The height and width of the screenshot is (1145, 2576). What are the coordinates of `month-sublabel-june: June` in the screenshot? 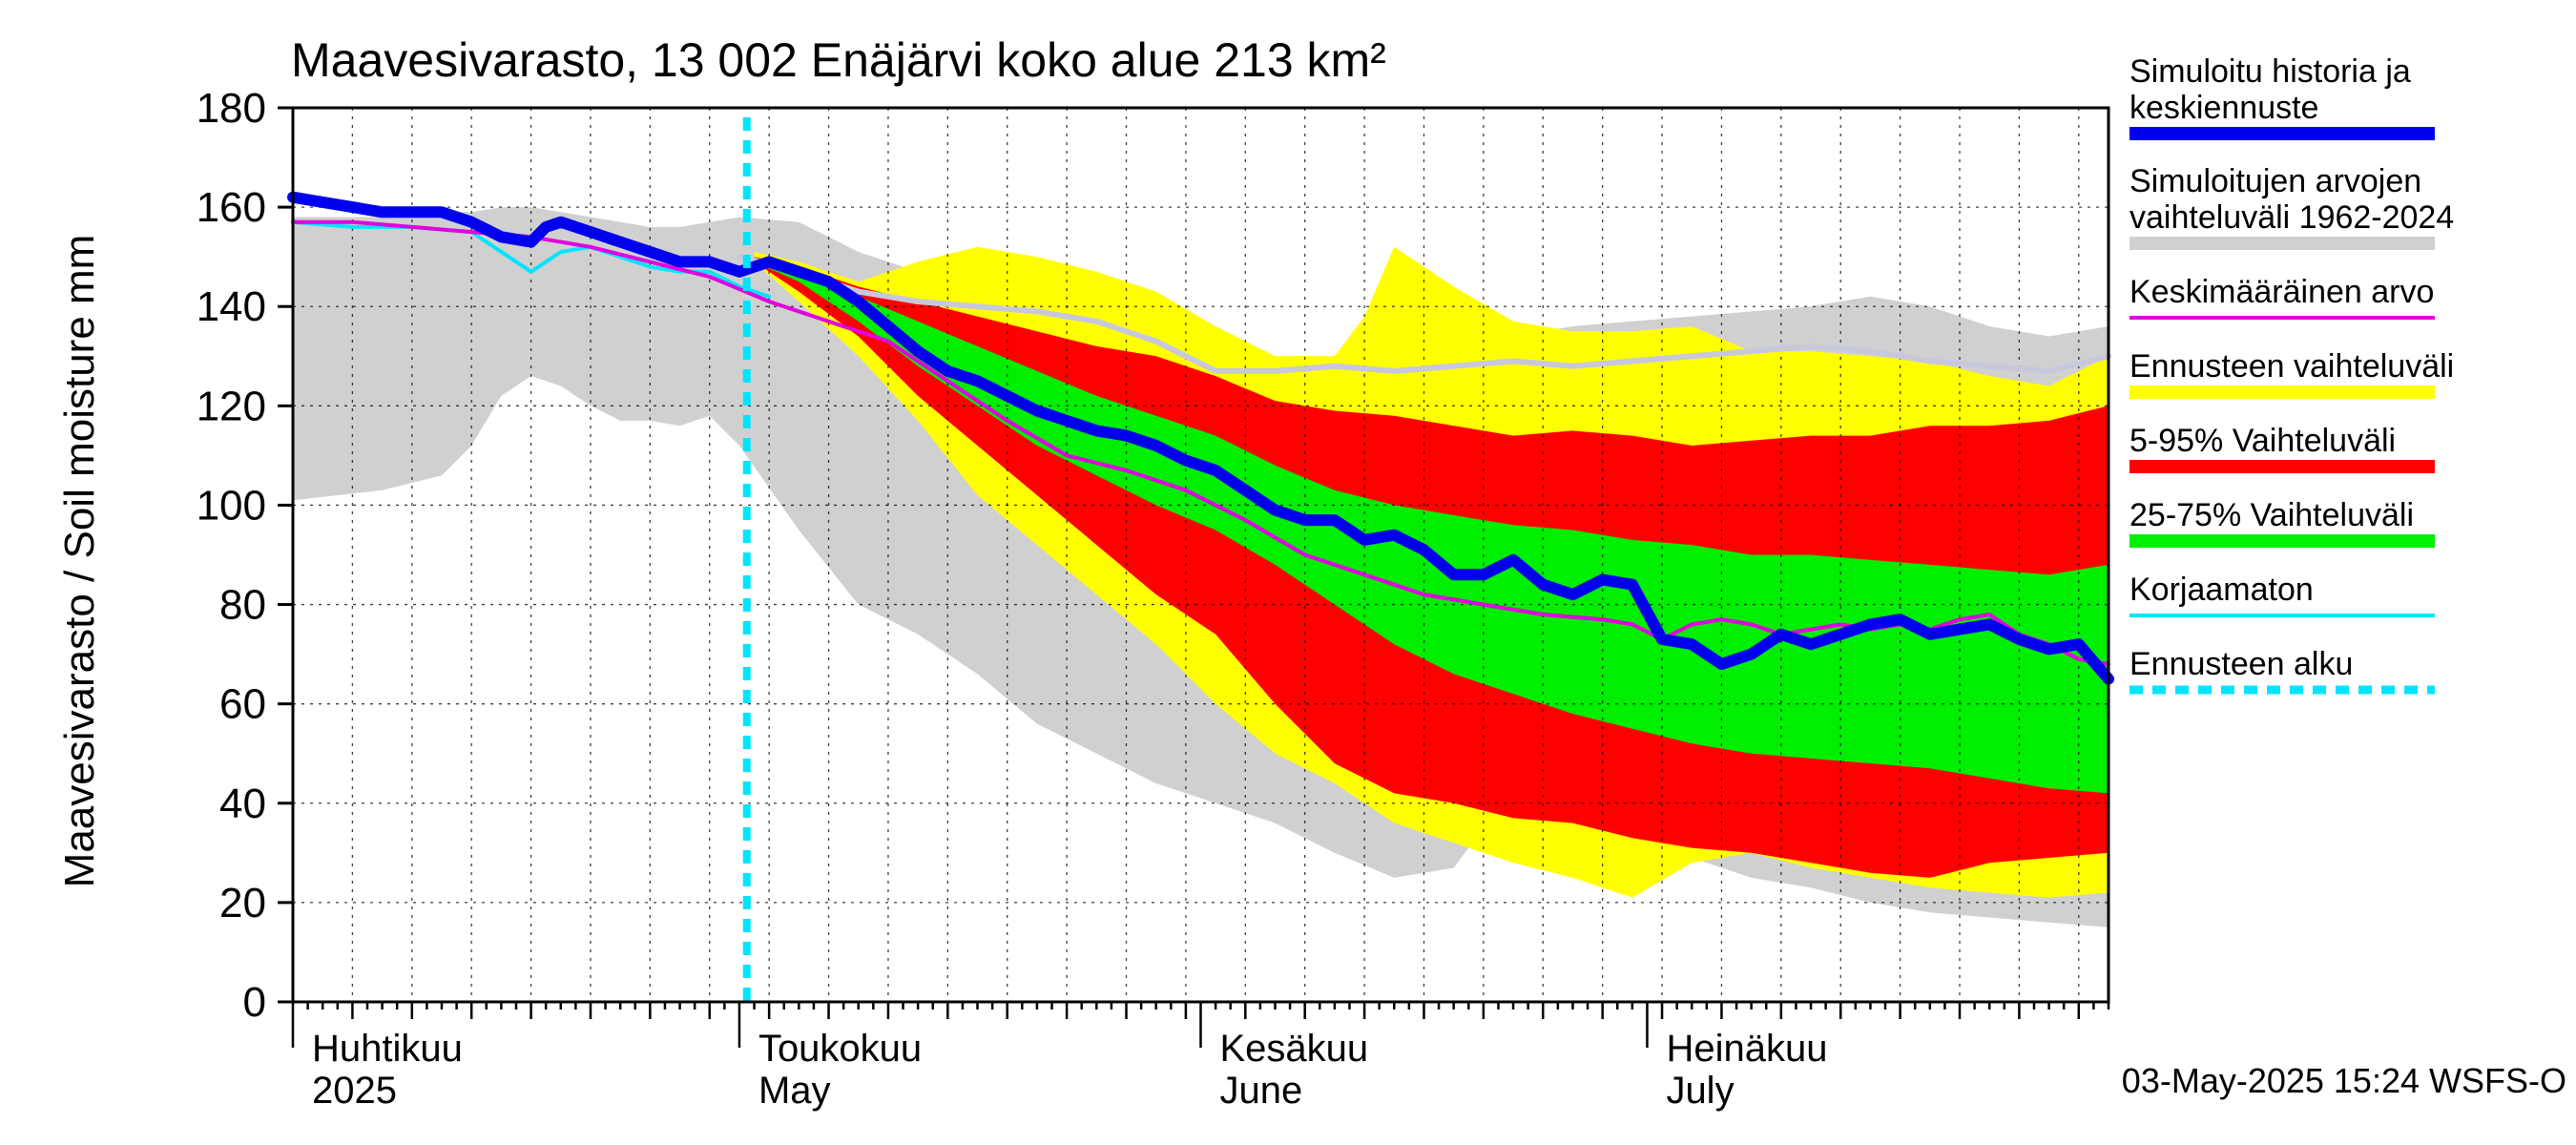 It's located at (1261, 1091).